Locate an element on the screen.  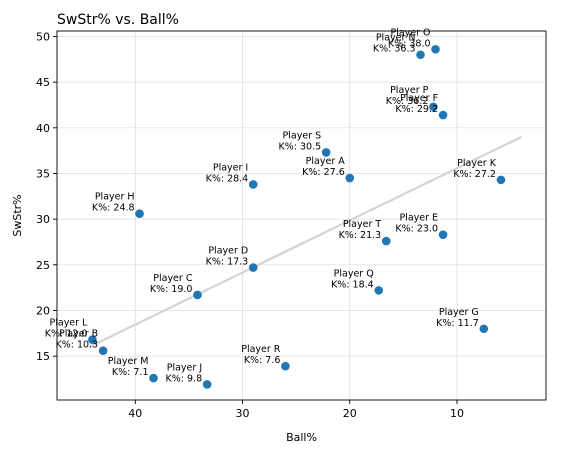
y-tick-label: 40 is located at coordinates (43, 128).